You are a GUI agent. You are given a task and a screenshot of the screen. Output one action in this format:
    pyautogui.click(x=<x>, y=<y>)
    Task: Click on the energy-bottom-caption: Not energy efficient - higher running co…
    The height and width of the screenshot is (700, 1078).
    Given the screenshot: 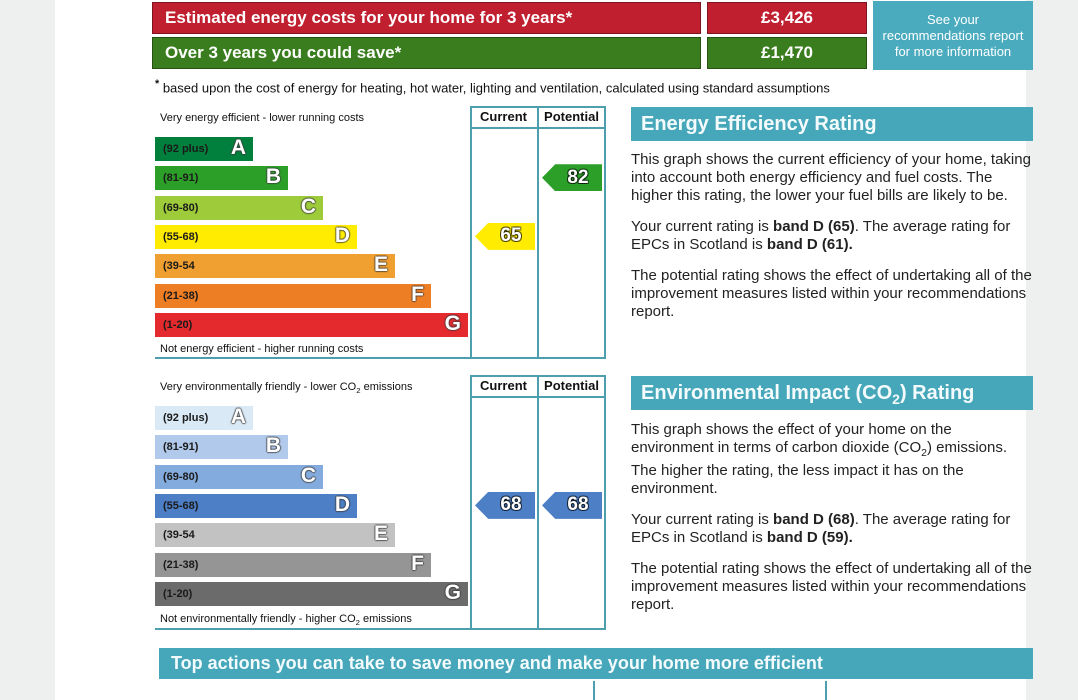 What is the action you would take?
    pyautogui.click(x=262, y=349)
    